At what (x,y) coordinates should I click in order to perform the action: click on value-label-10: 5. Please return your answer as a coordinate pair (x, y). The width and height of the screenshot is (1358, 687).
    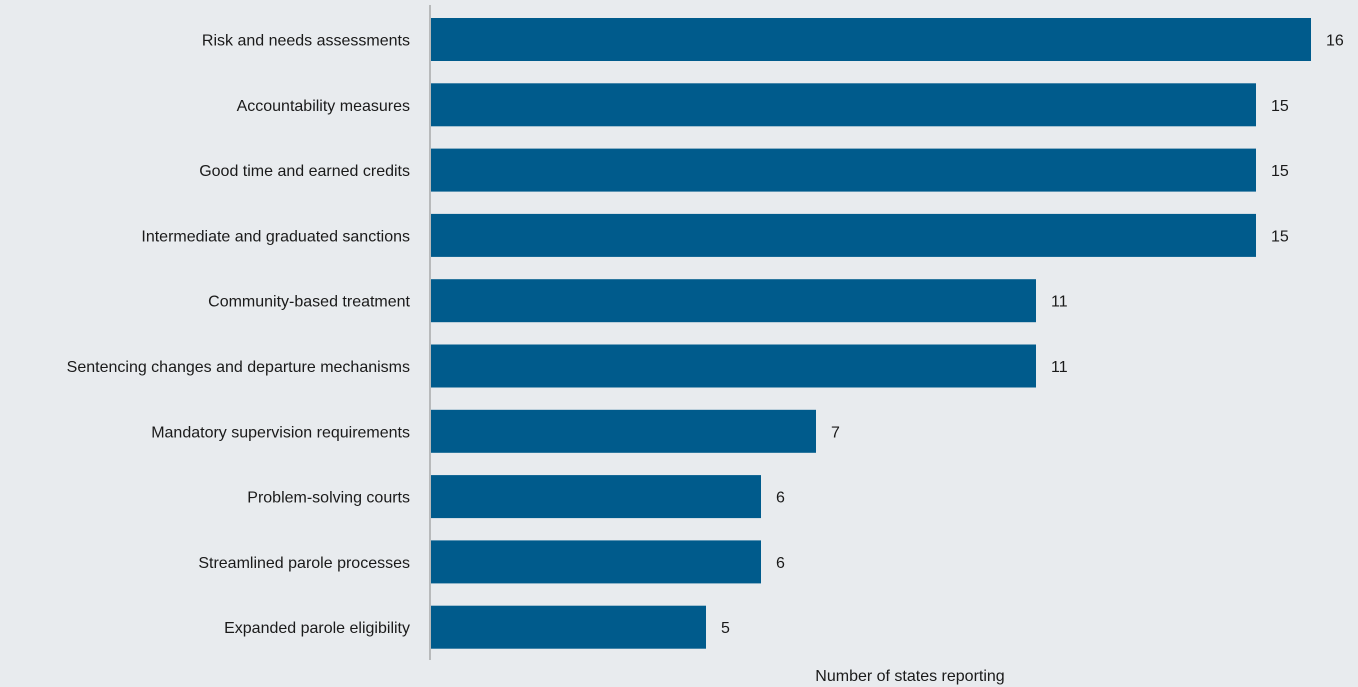
    Looking at the image, I should click on (725, 628).